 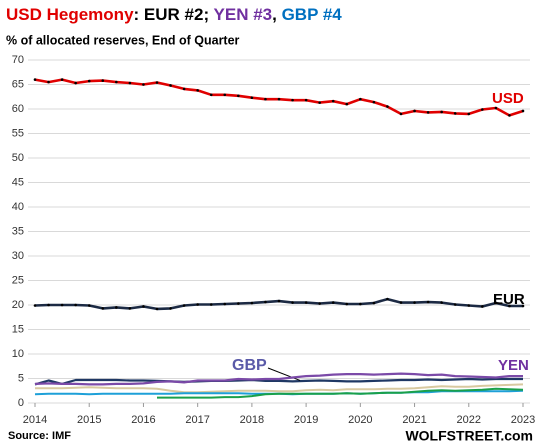 What do you see at coordinates (18, 84) in the screenshot?
I see `y-tick-label: 65` at bounding box center [18, 84].